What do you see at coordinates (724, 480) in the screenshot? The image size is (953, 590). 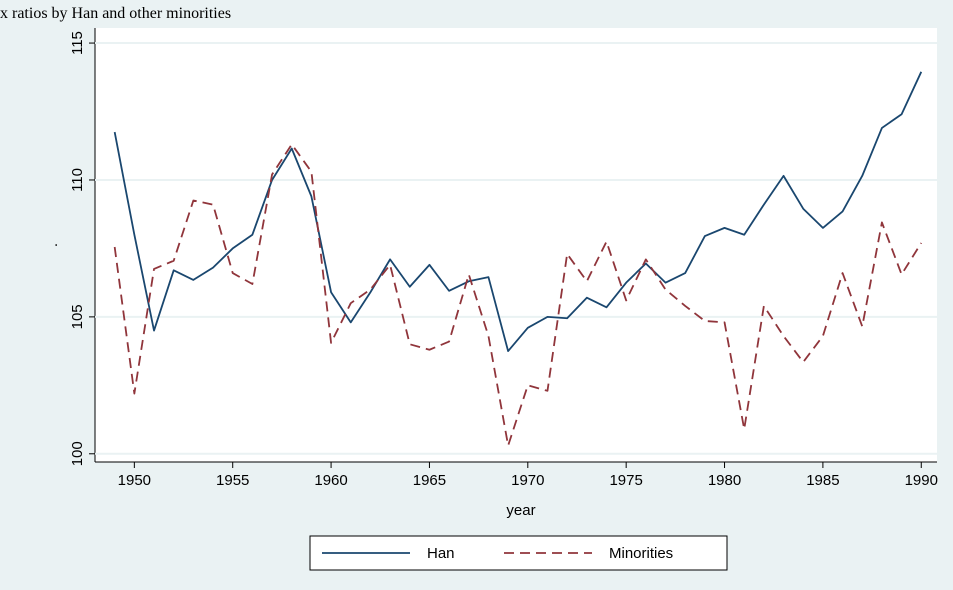 I see `x-tick-label: 1980` at bounding box center [724, 480].